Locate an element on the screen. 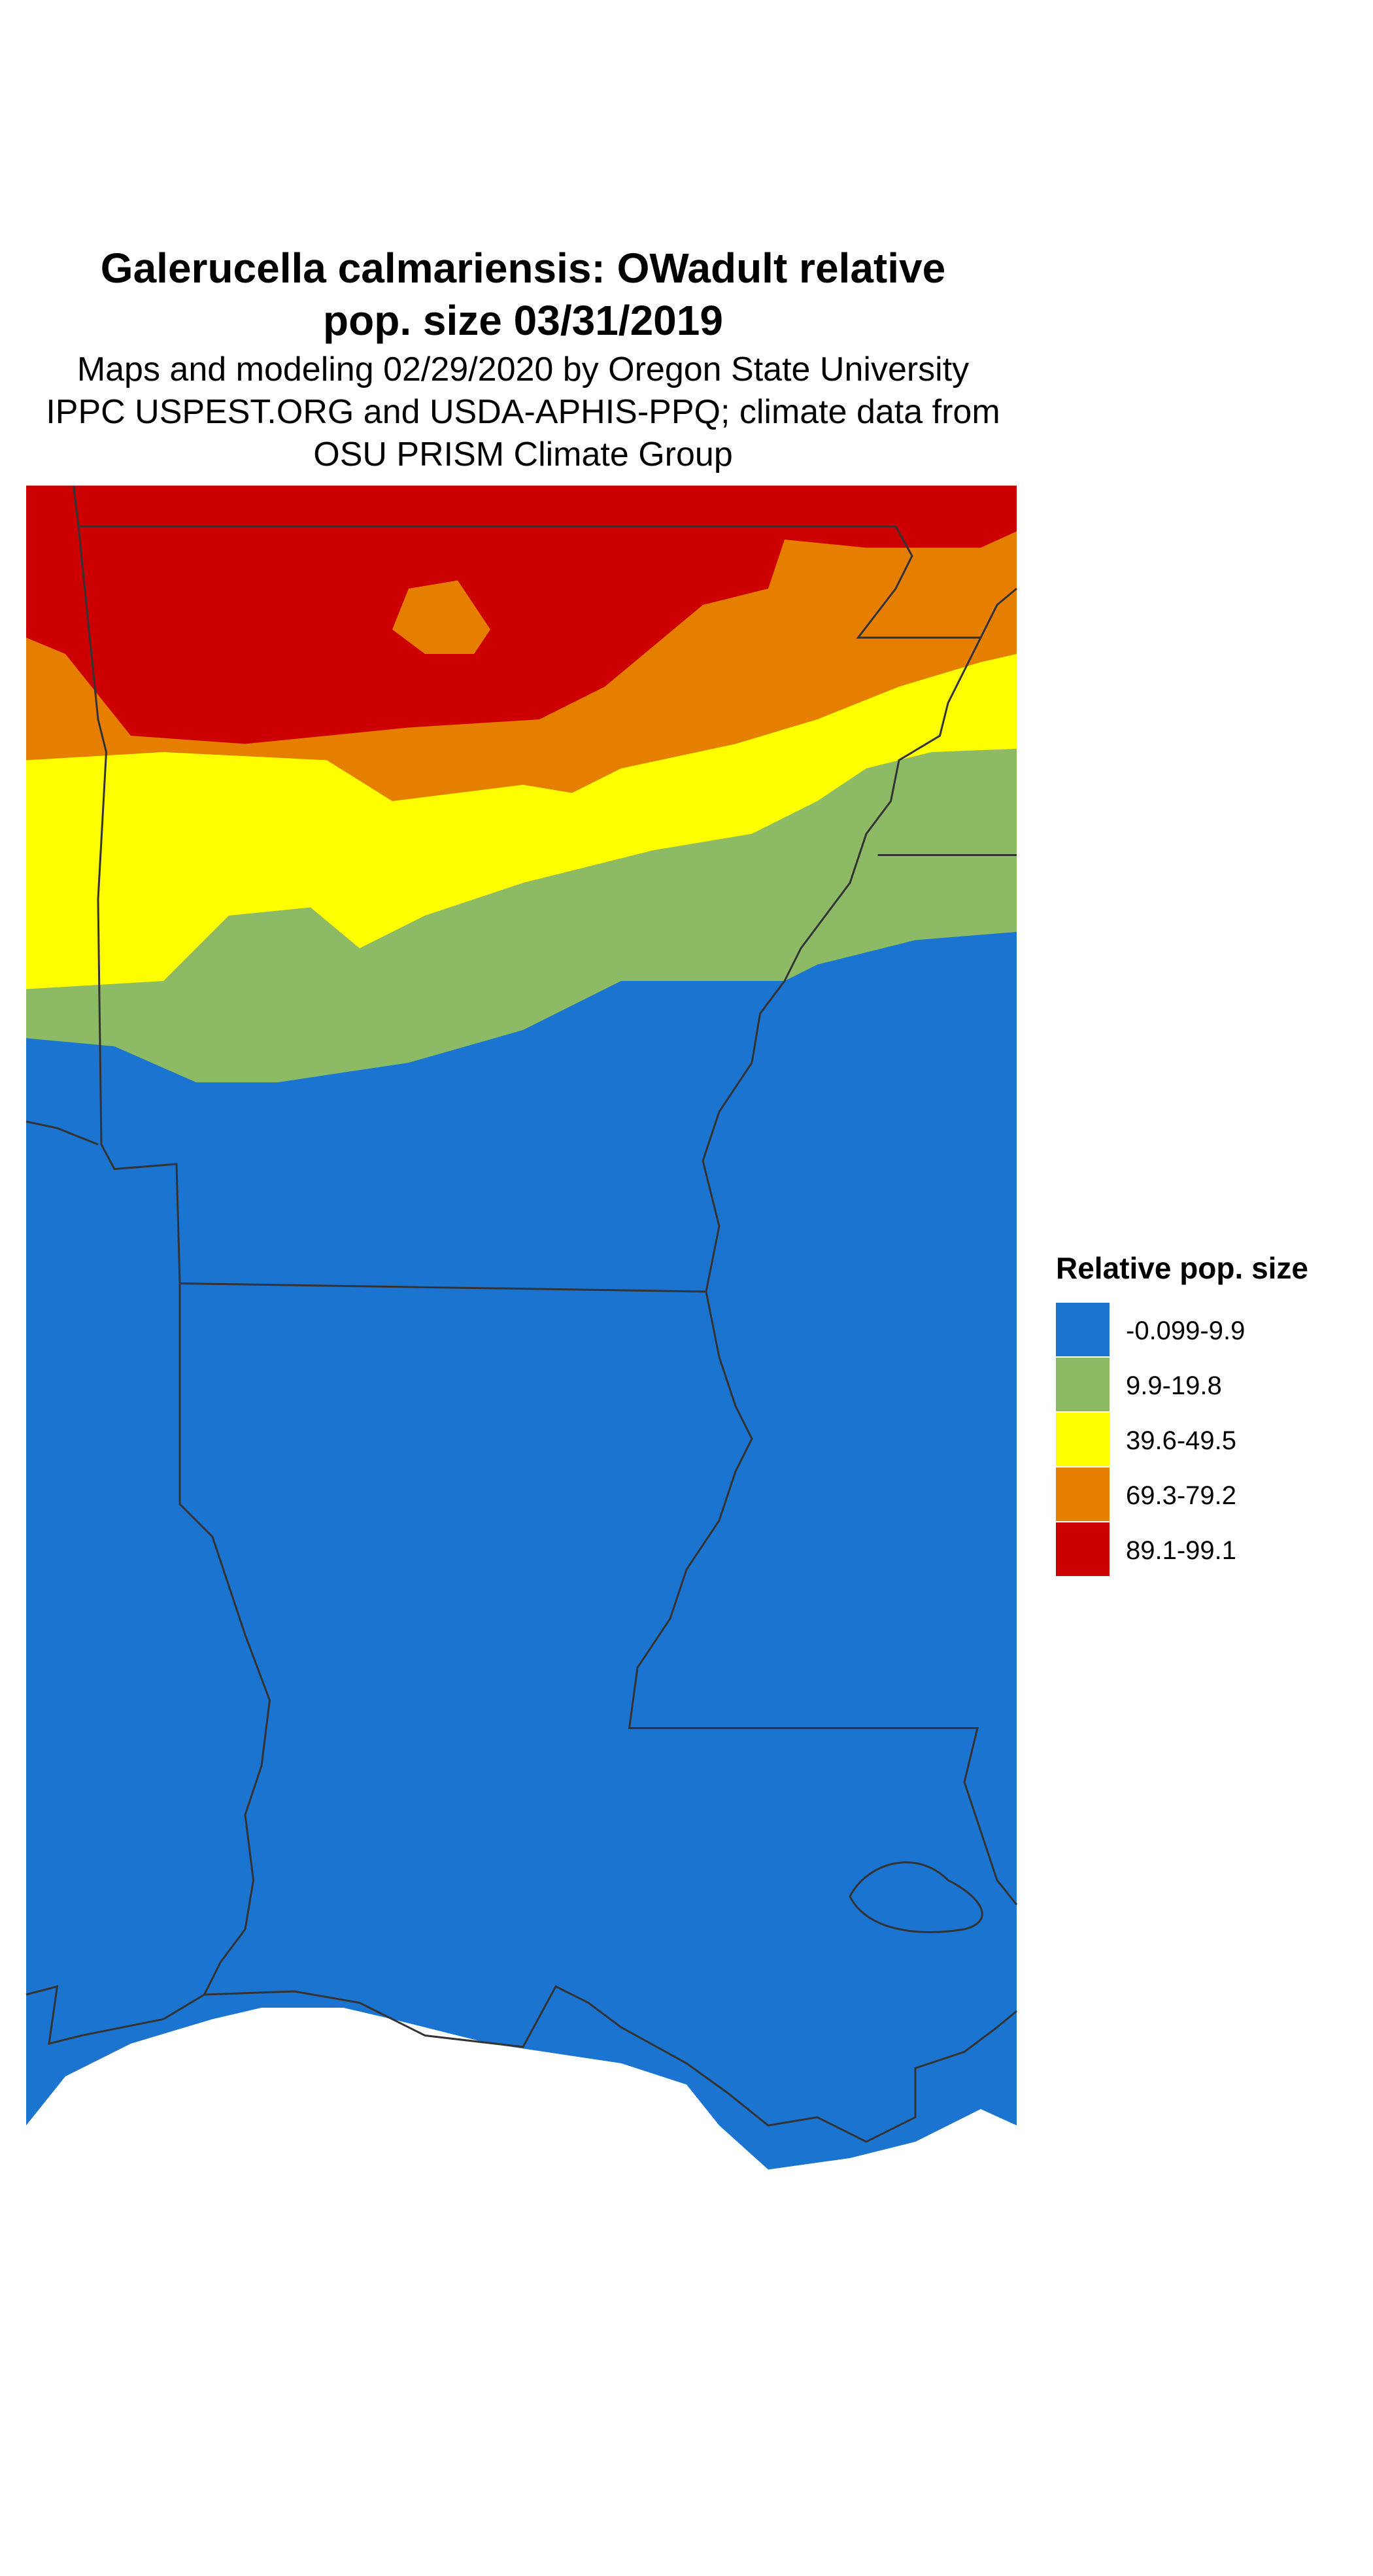  coastline is located at coordinates (521, 2064).